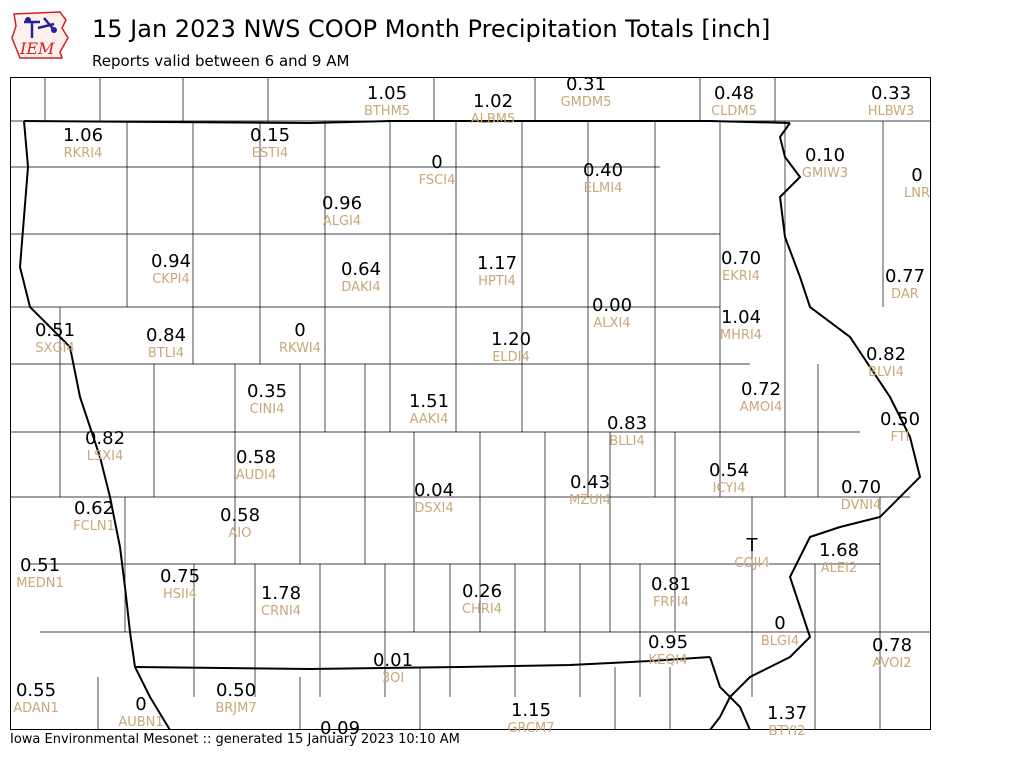 The image size is (1024, 768). I want to click on station-plot: 0.26 CHRI4, so click(482, 599).